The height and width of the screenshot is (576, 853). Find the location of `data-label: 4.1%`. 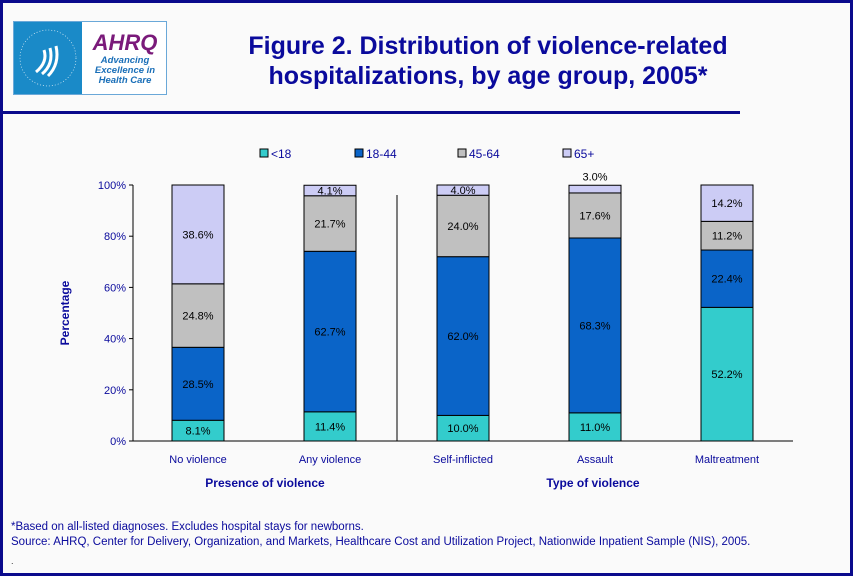

data-label: 4.1% is located at coordinates (329, 192).